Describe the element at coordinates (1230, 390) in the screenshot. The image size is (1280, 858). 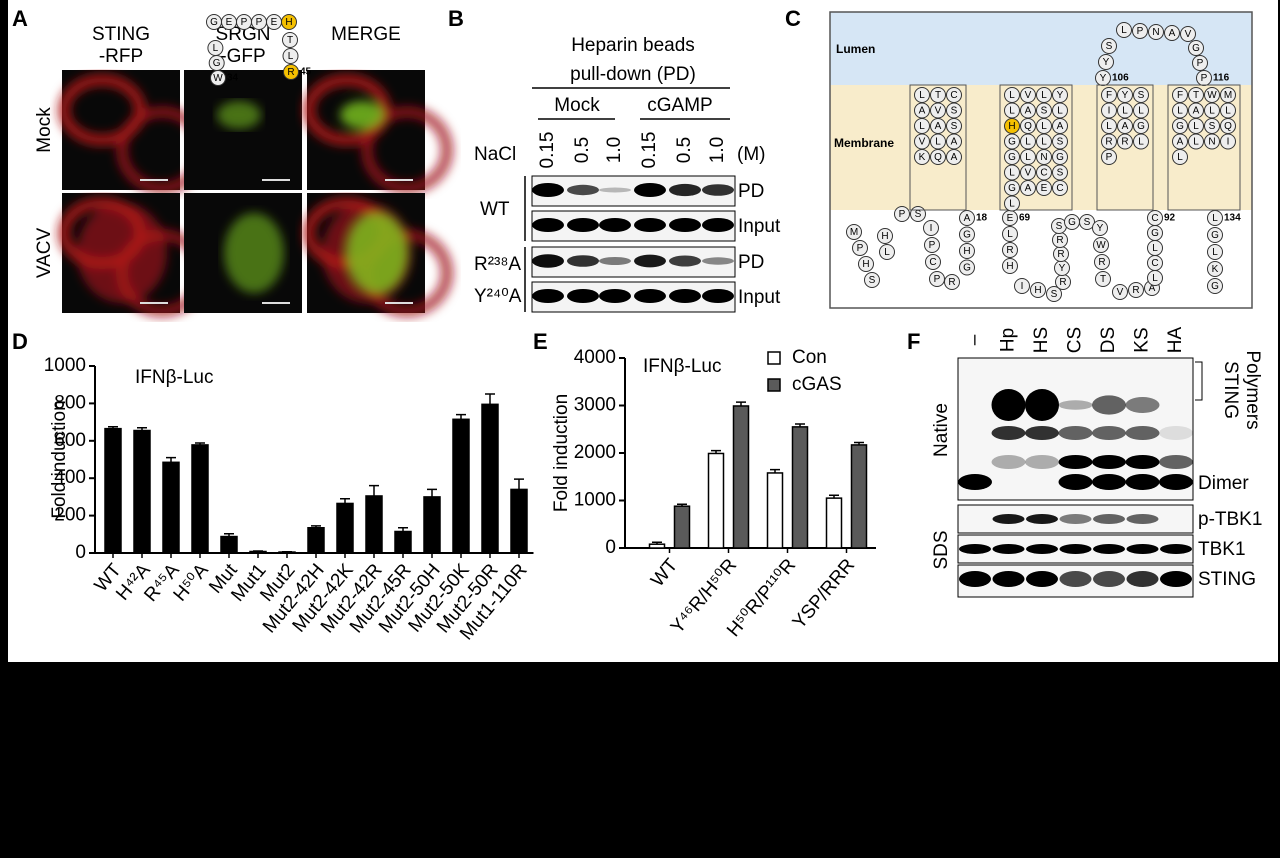
I see `polymer-label: STING` at that location.